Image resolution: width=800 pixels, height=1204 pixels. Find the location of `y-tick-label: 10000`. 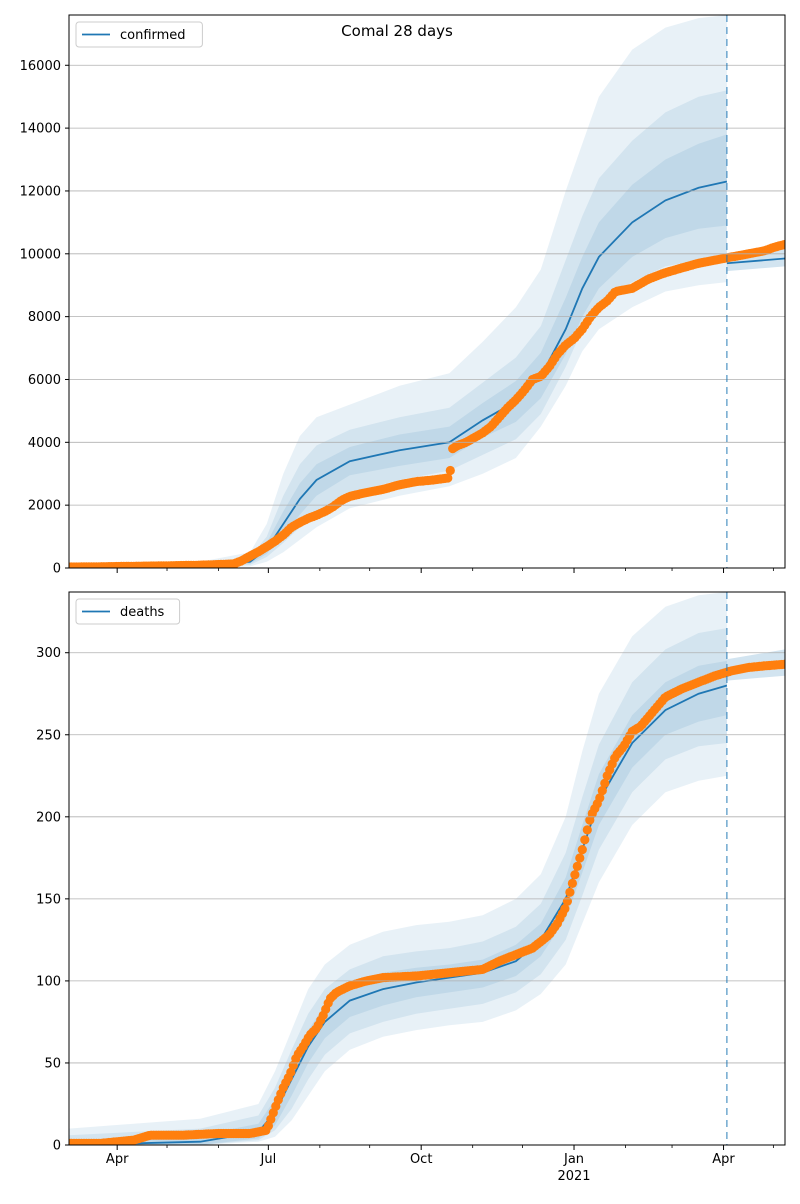

y-tick-label: 10000 is located at coordinates (40, 254).